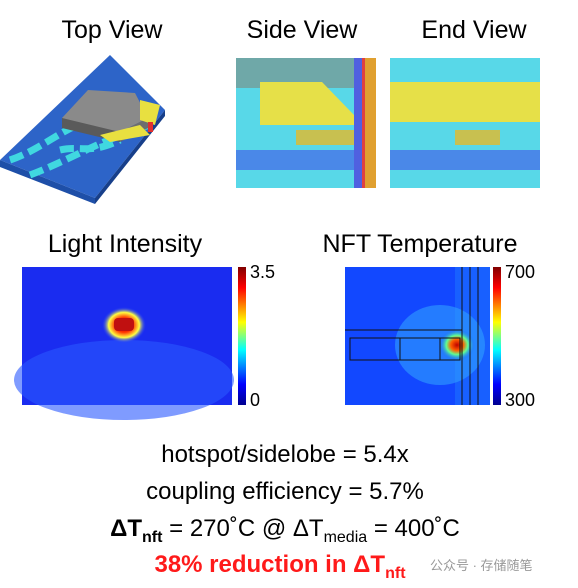 Image resolution: width=578 pixels, height=588 pixels. I want to click on text-part: ΔT, so click(126, 528).